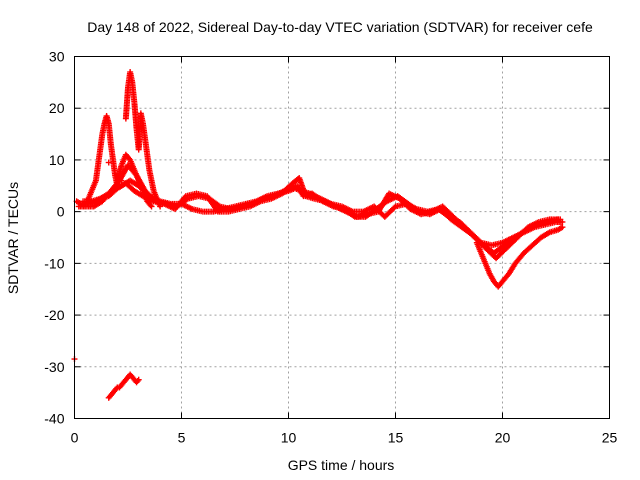  What do you see at coordinates (54, 419) in the screenshot?
I see `y-tick-label: -40` at bounding box center [54, 419].